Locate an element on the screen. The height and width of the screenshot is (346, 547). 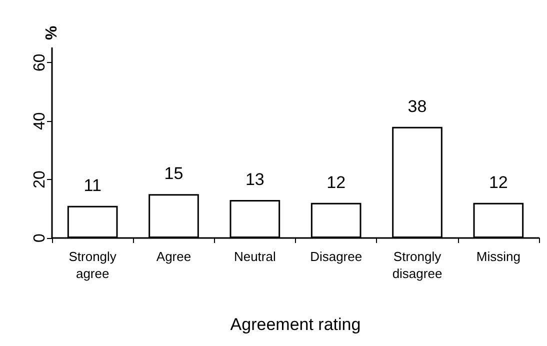
x-tick-label: Strongly disagree is located at coordinates (417, 265).